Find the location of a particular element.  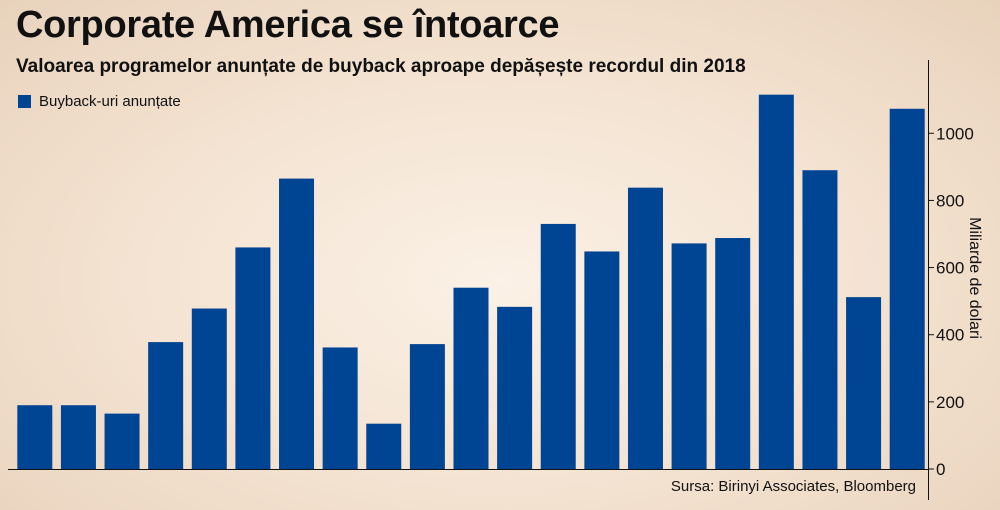

y-tick-label: 400 is located at coordinates (950, 335).